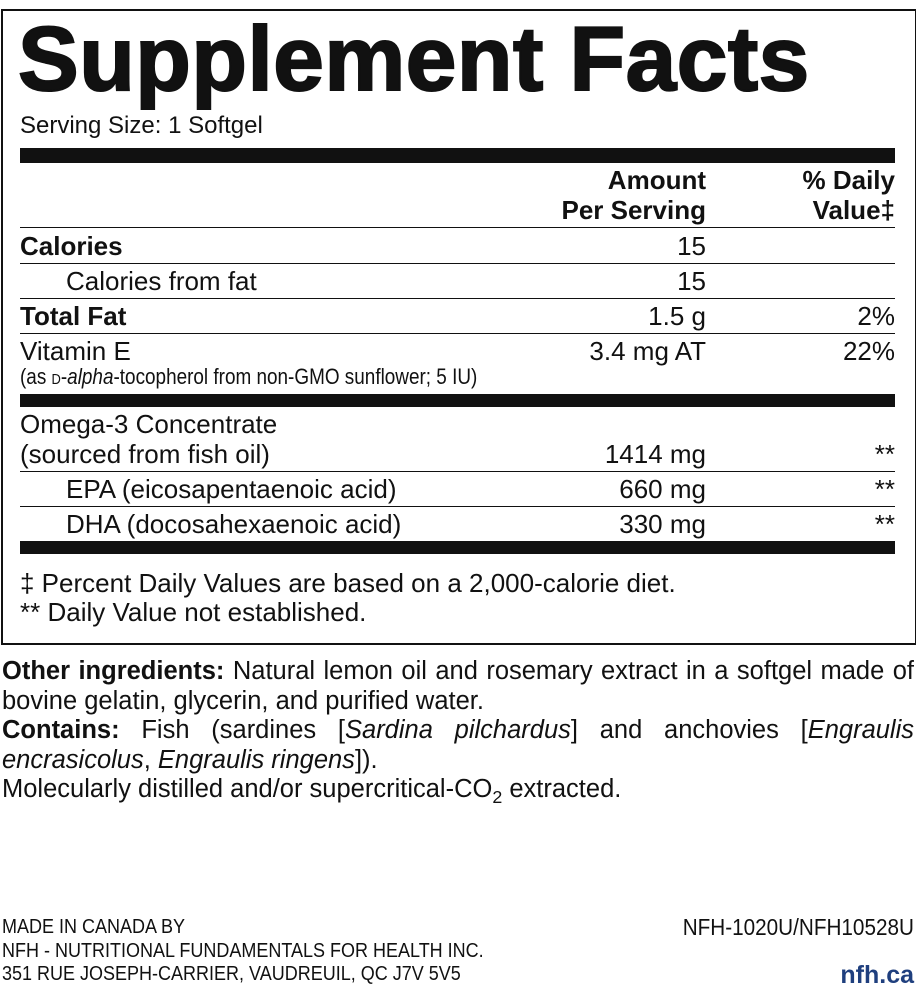 This screenshot has width=916, height=1000. What do you see at coordinates (94, 927) in the screenshot?
I see `maker-line: MADE IN CANADA BY` at bounding box center [94, 927].